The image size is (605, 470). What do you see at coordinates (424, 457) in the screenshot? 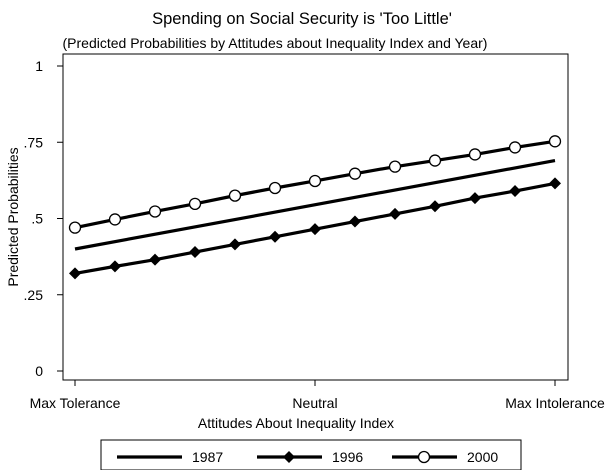
I see `legend-marker-2000` at bounding box center [424, 457].